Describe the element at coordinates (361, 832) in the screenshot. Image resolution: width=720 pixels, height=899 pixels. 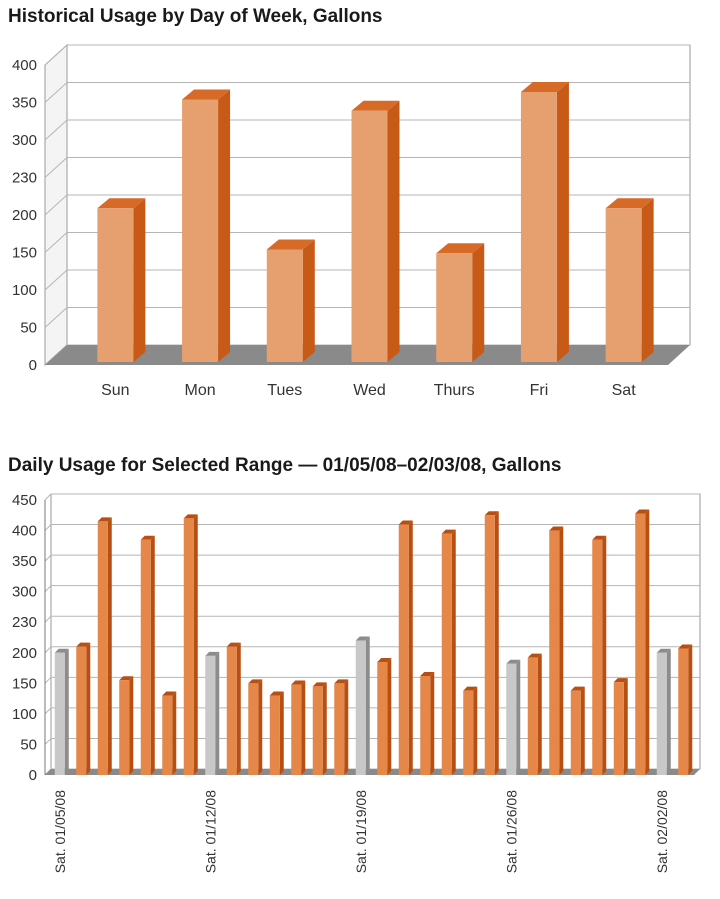
I see `x-date-label: Sat. 01/19/08` at that location.